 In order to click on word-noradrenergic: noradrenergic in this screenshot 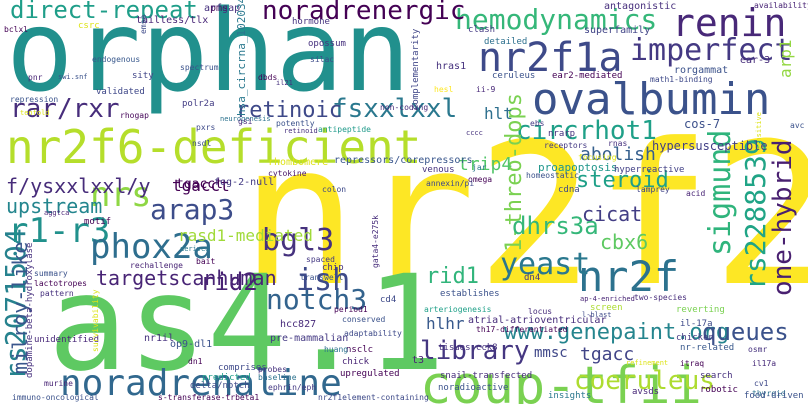, I will do `click(364, 13)`.